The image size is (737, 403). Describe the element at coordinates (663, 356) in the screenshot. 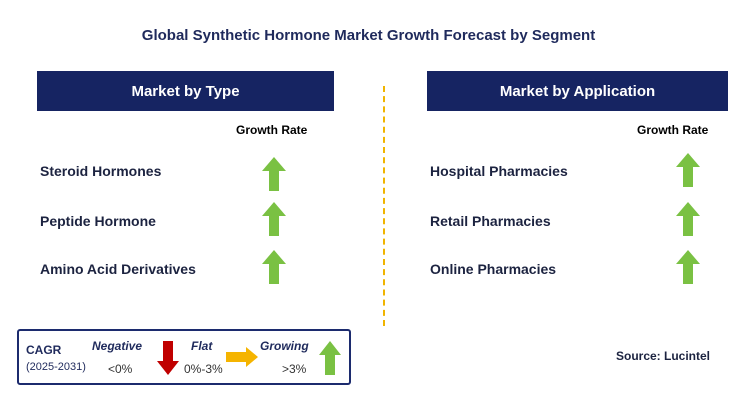

I see `source-label: Source: Lucintel` at that location.